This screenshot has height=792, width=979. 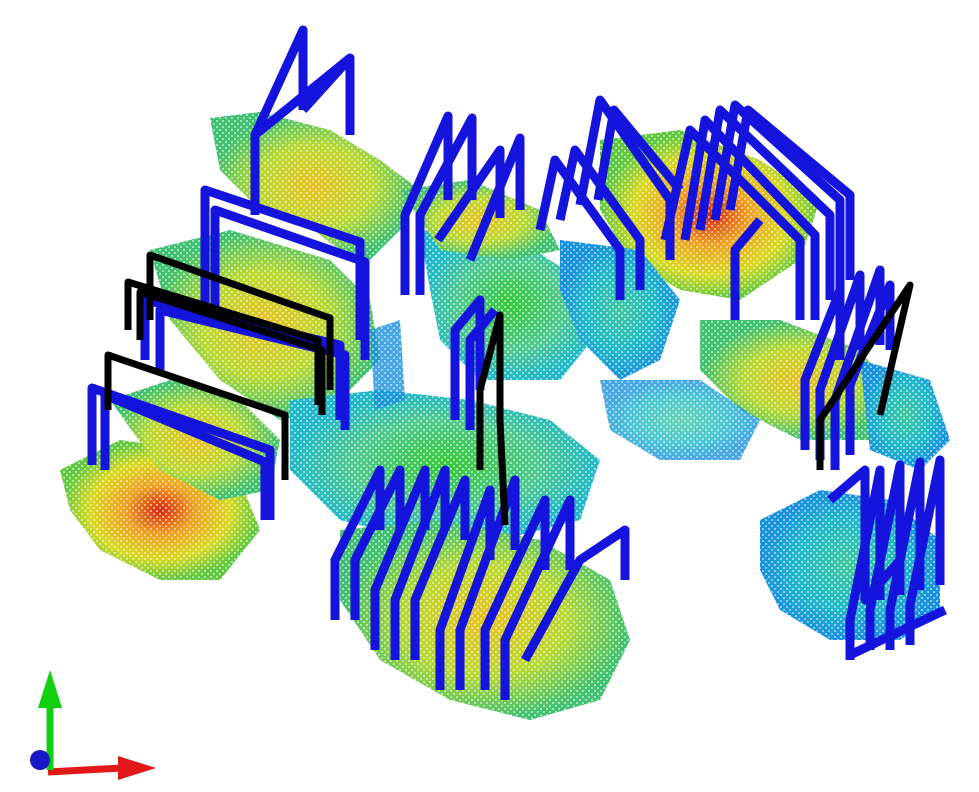 What do you see at coordinates (137, 768) in the screenshot?
I see `x-axis-arrow` at bounding box center [137, 768].